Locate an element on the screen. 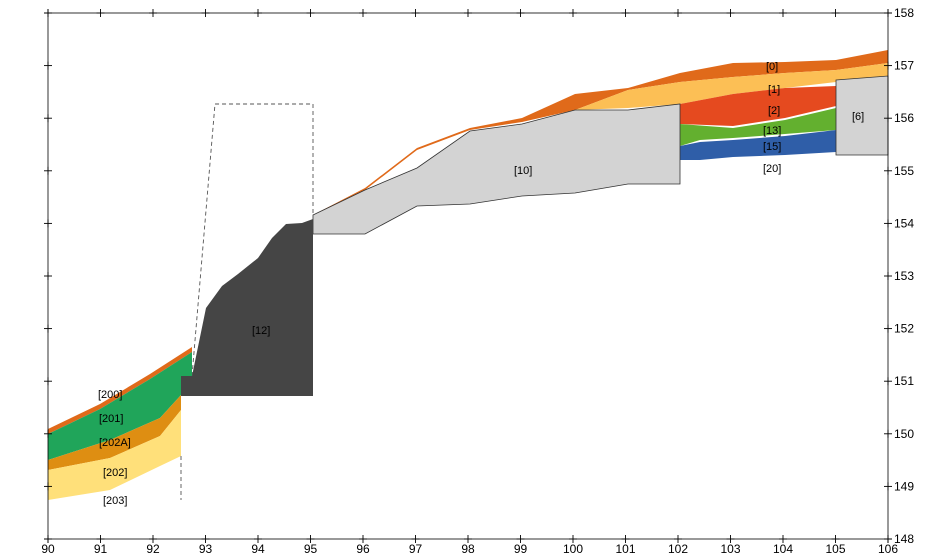  layer-label-13: [13] is located at coordinates (772, 131).